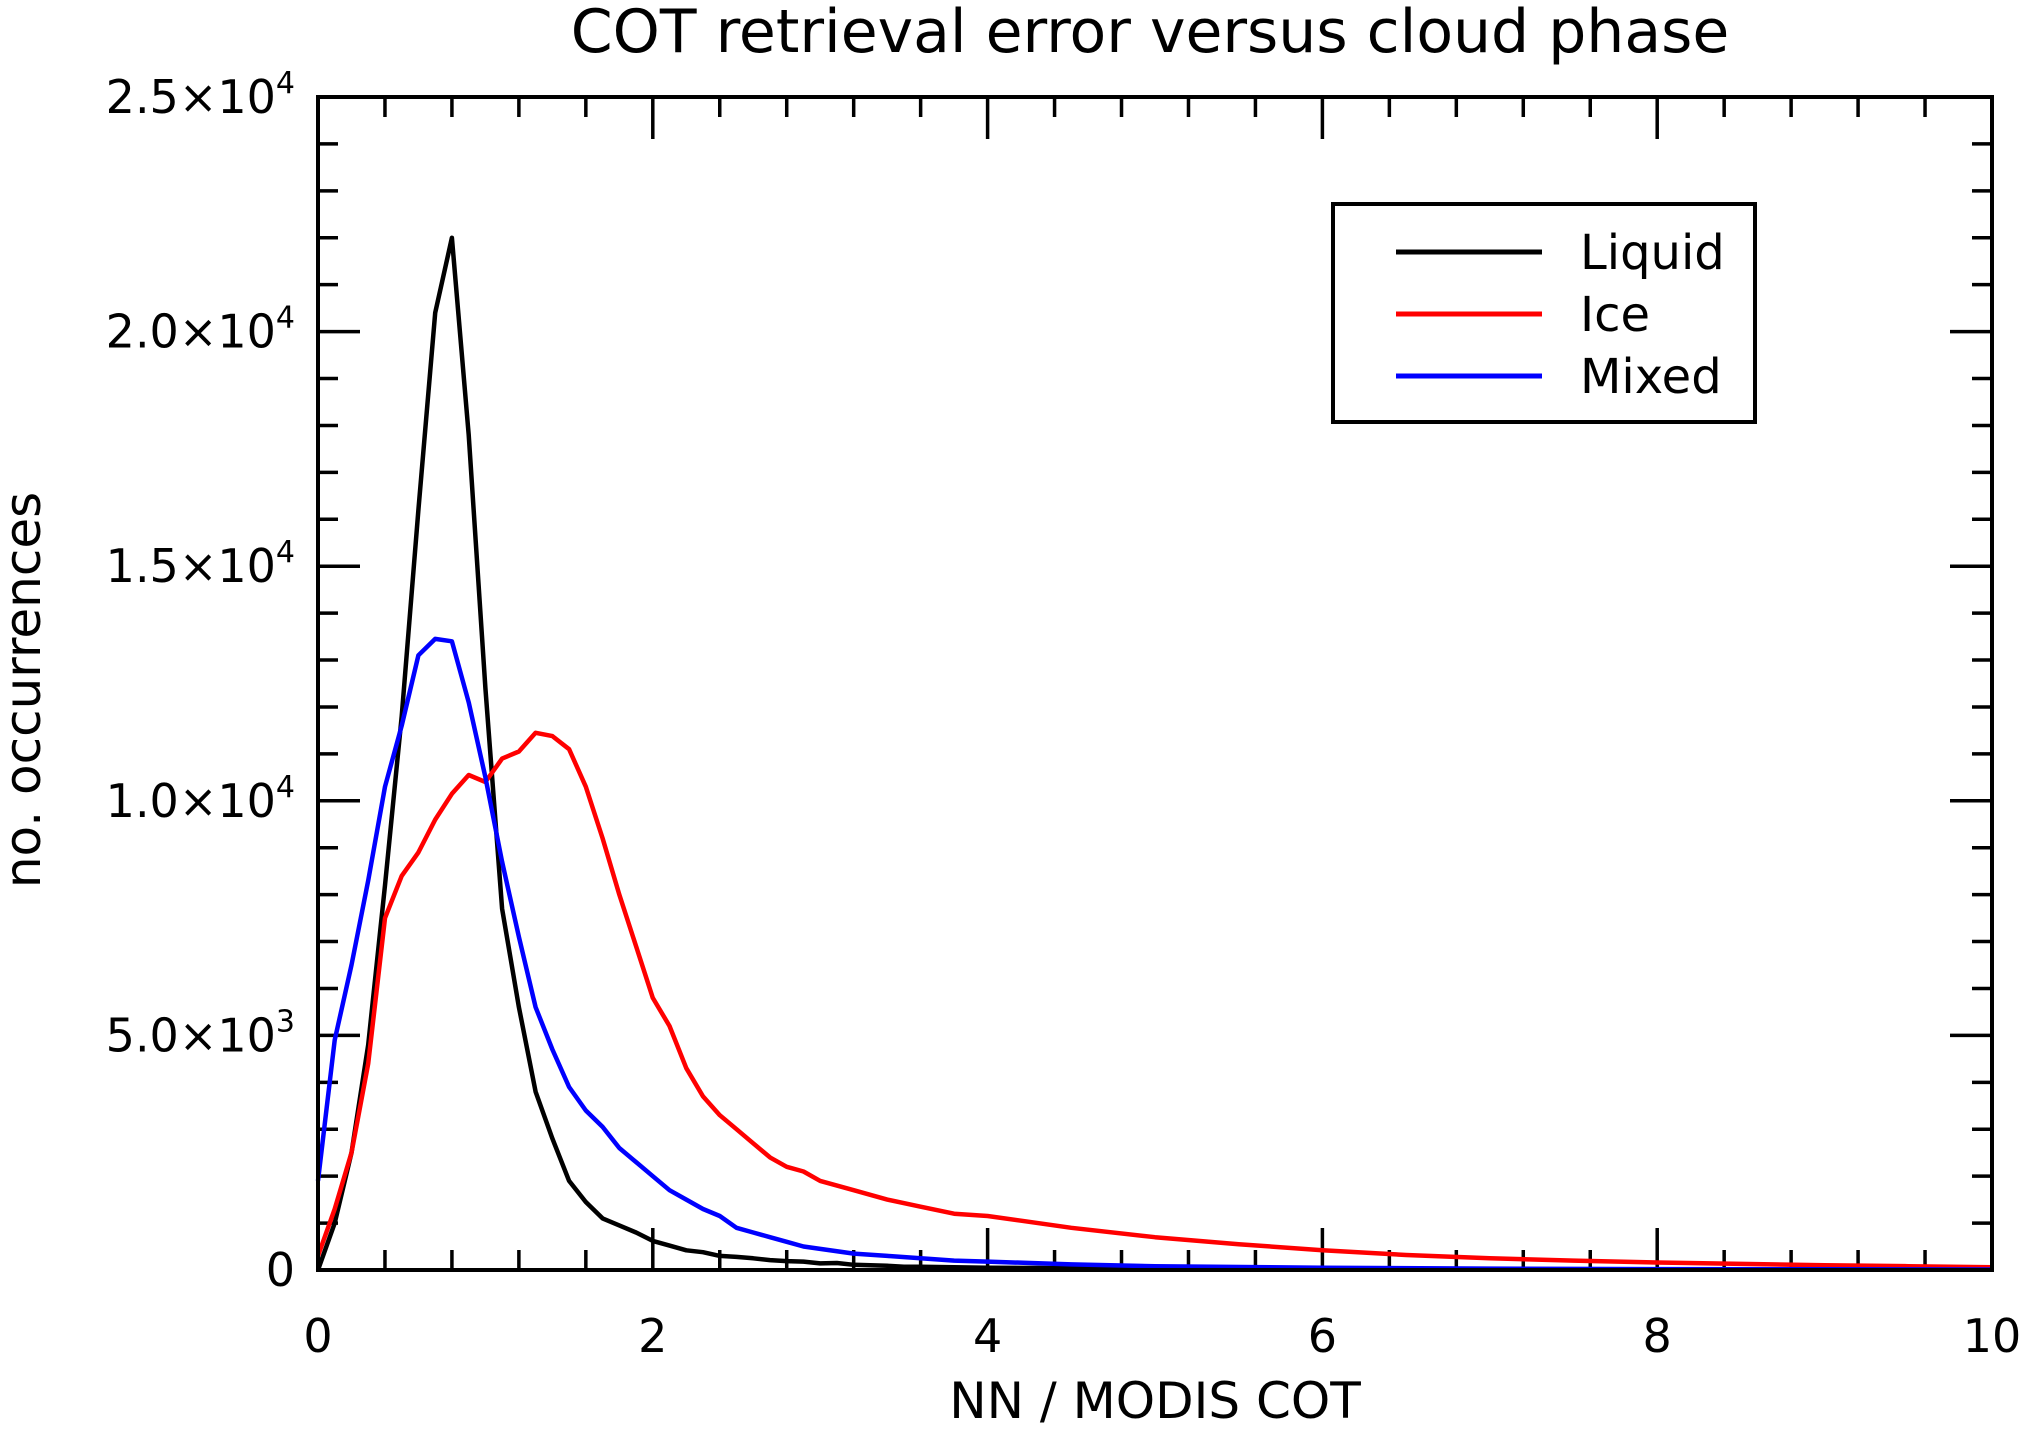 The image size is (2024, 1433). What do you see at coordinates (987, 1336) in the screenshot?
I see `x-tick-label: 4` at bounding box center [987, 1336].